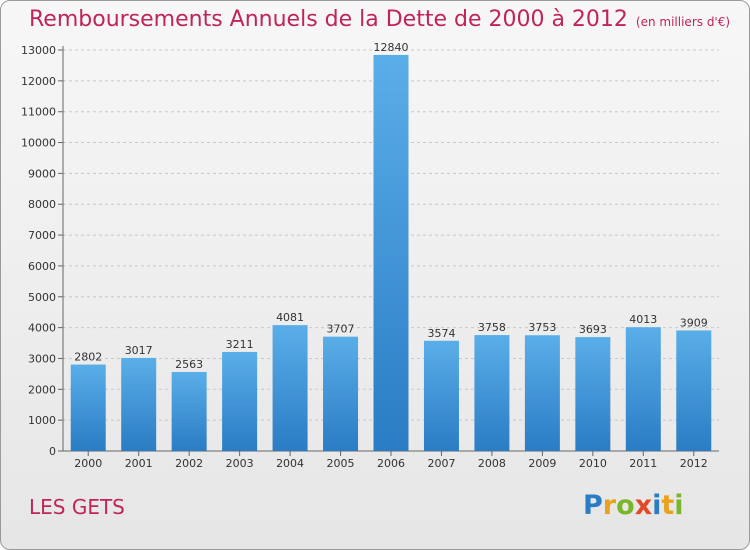 The width and height of the screenshot is (750, 550). Describe the element at coordinates (694, 322) in the screenshot. I see `bar-value-label: 3909` at that location.